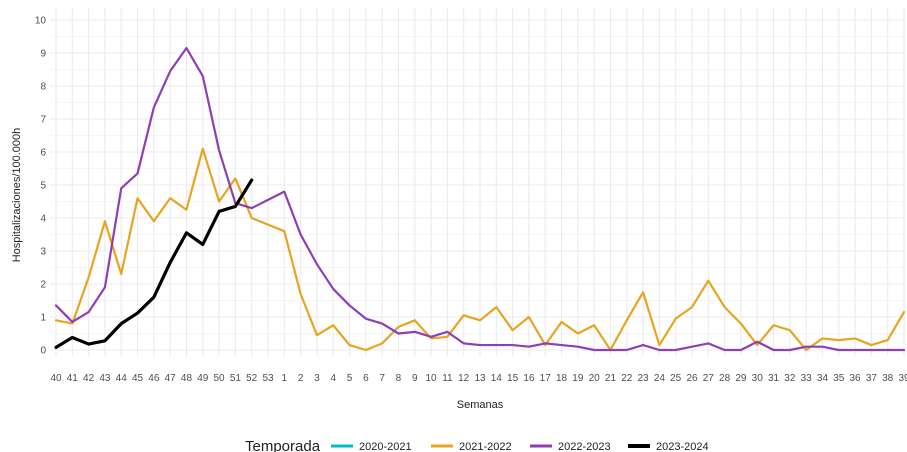  Describe the element at coordinates (432, 378) in the screenshot. I see `x-tick-label: 10` at that location.